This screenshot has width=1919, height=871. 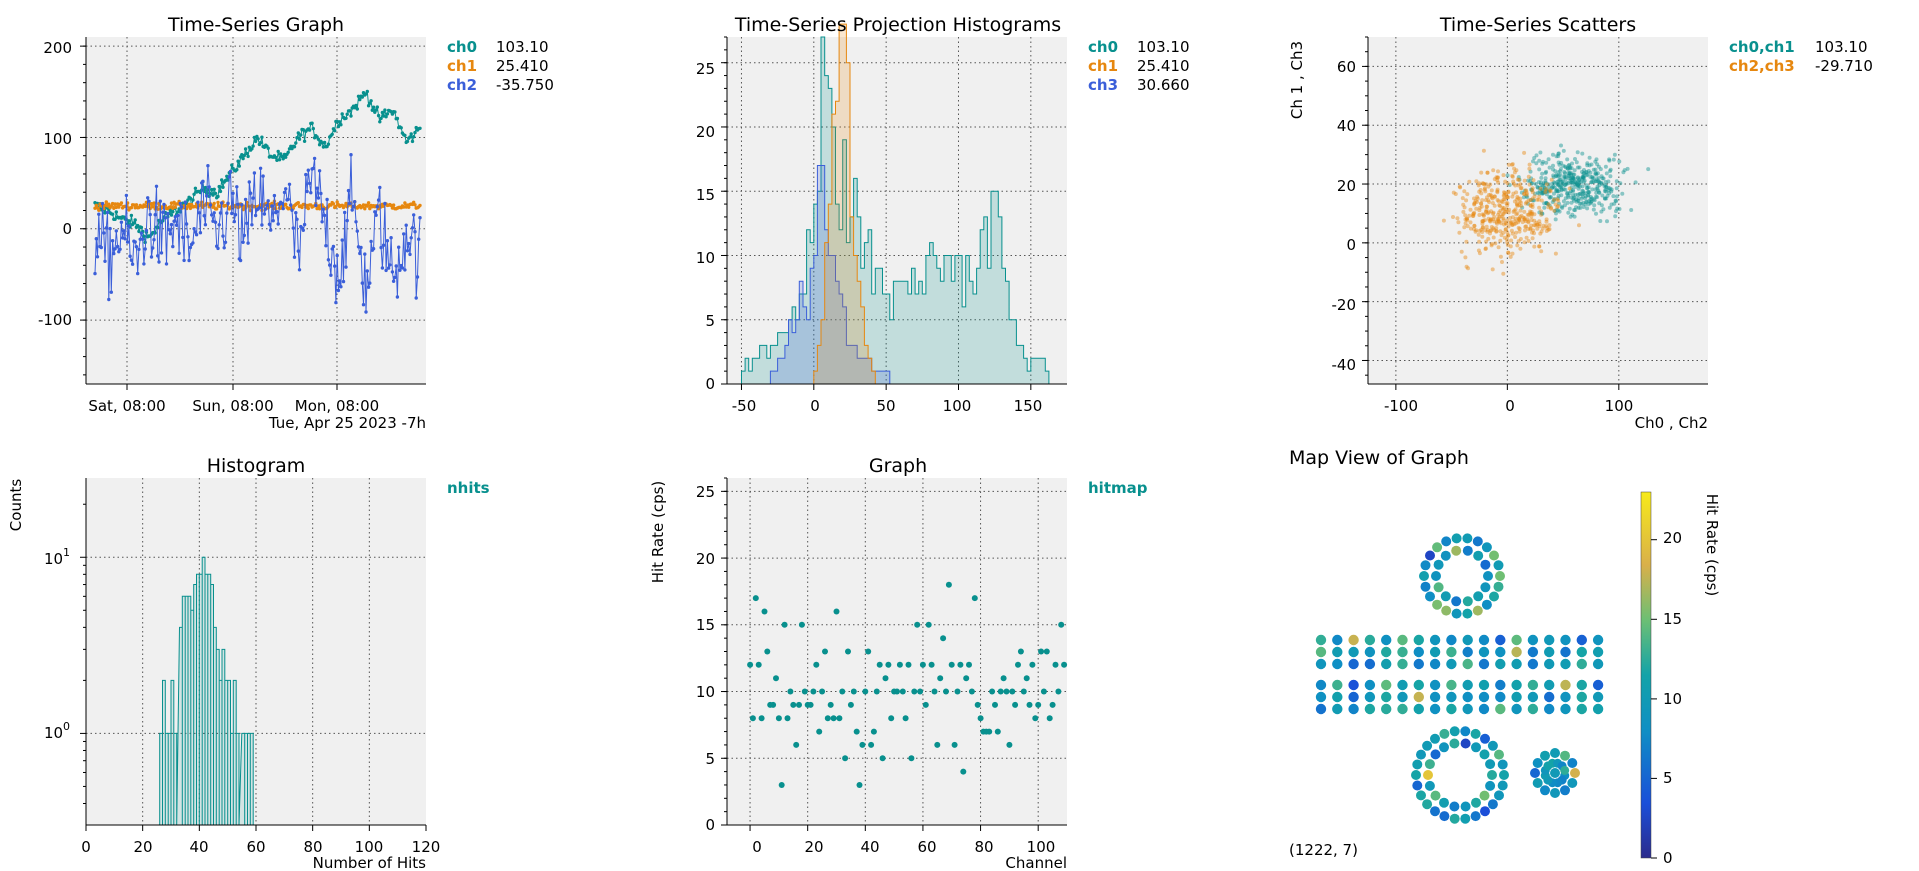 What do you see at coordinates (462, 85) in the screenshot?
I see `legend-ch2-name: ch2` at bounding box center [462, 85].